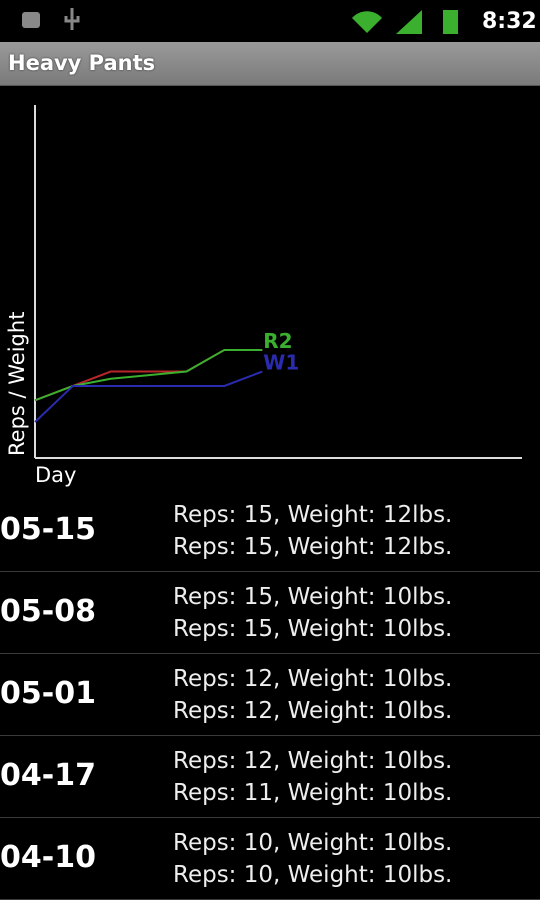 This screenshot has width=540, height=900. Describe the element at coordinates (450, 22) in the screenshot. I see `battery-icon` at that location.